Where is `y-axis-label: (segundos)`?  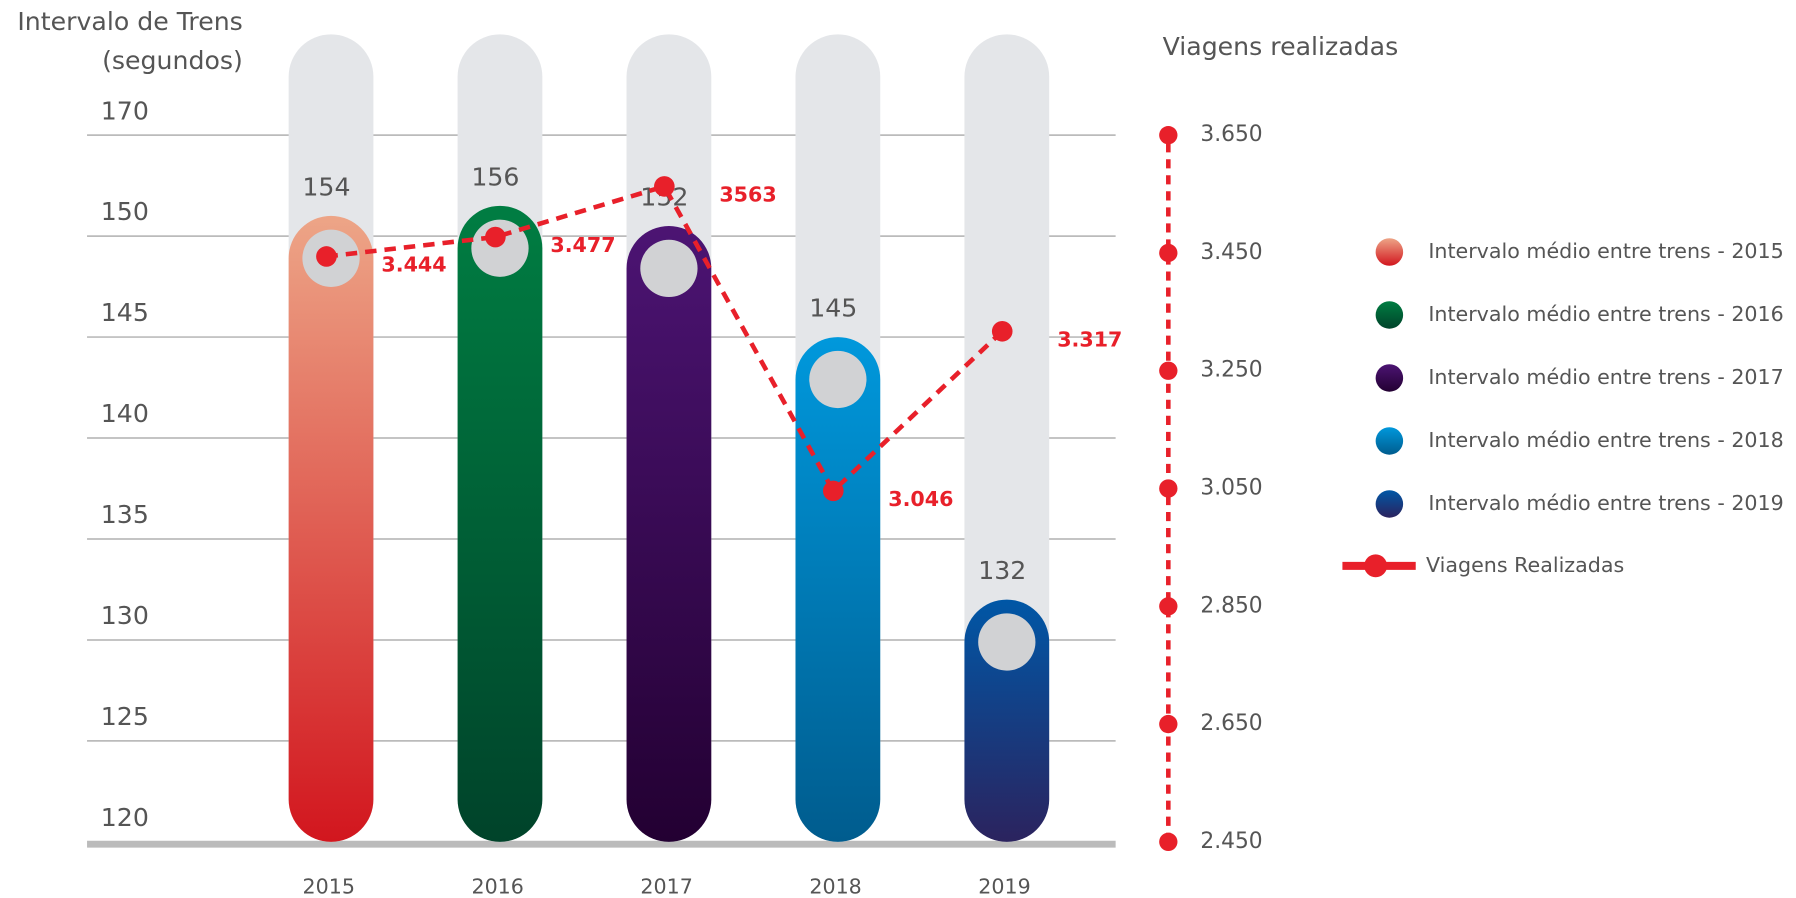 y-axis-label: (segundos) is located at coordinates (172, 60).